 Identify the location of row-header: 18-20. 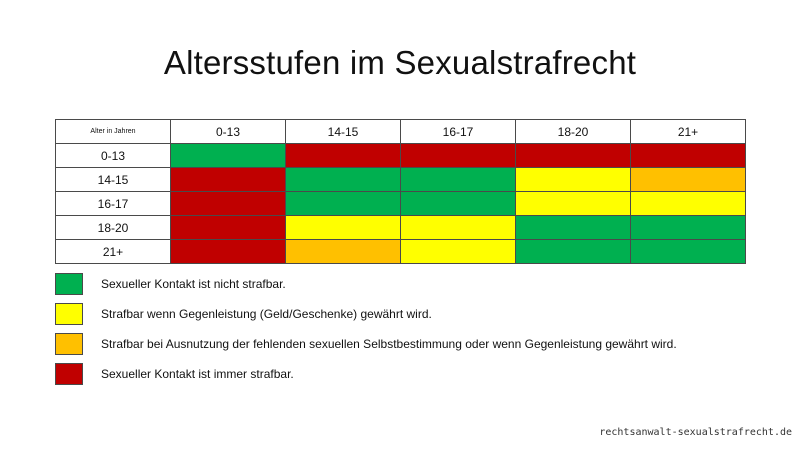
(113, 227).